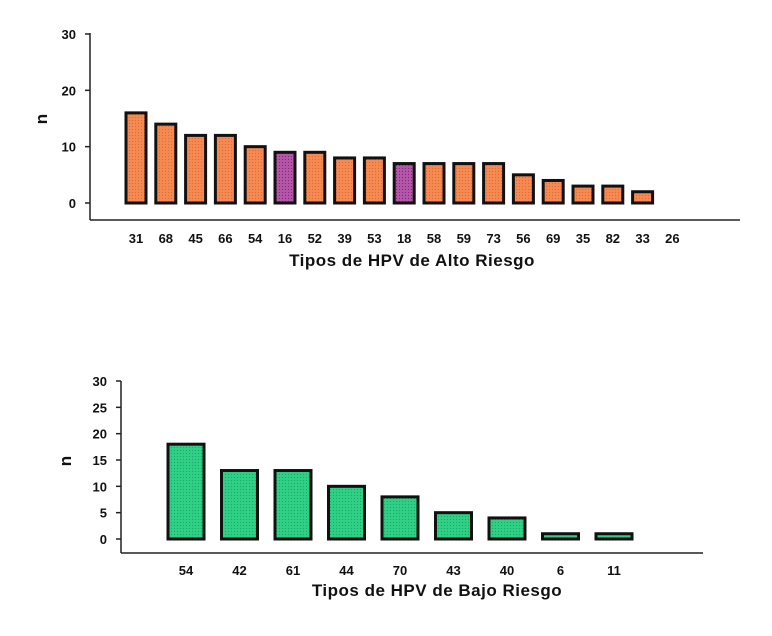 This screenshot has height=636, width=772. What do you see at coordinates (523, 238) in the screenshot?
I see `chart-alto-riesgo-x-tick-label: 56` at bounding box center [523, 238].